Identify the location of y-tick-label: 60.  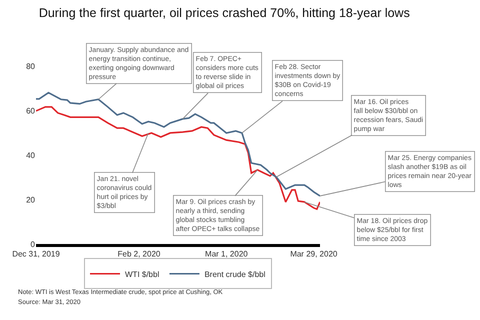
(31, 111).